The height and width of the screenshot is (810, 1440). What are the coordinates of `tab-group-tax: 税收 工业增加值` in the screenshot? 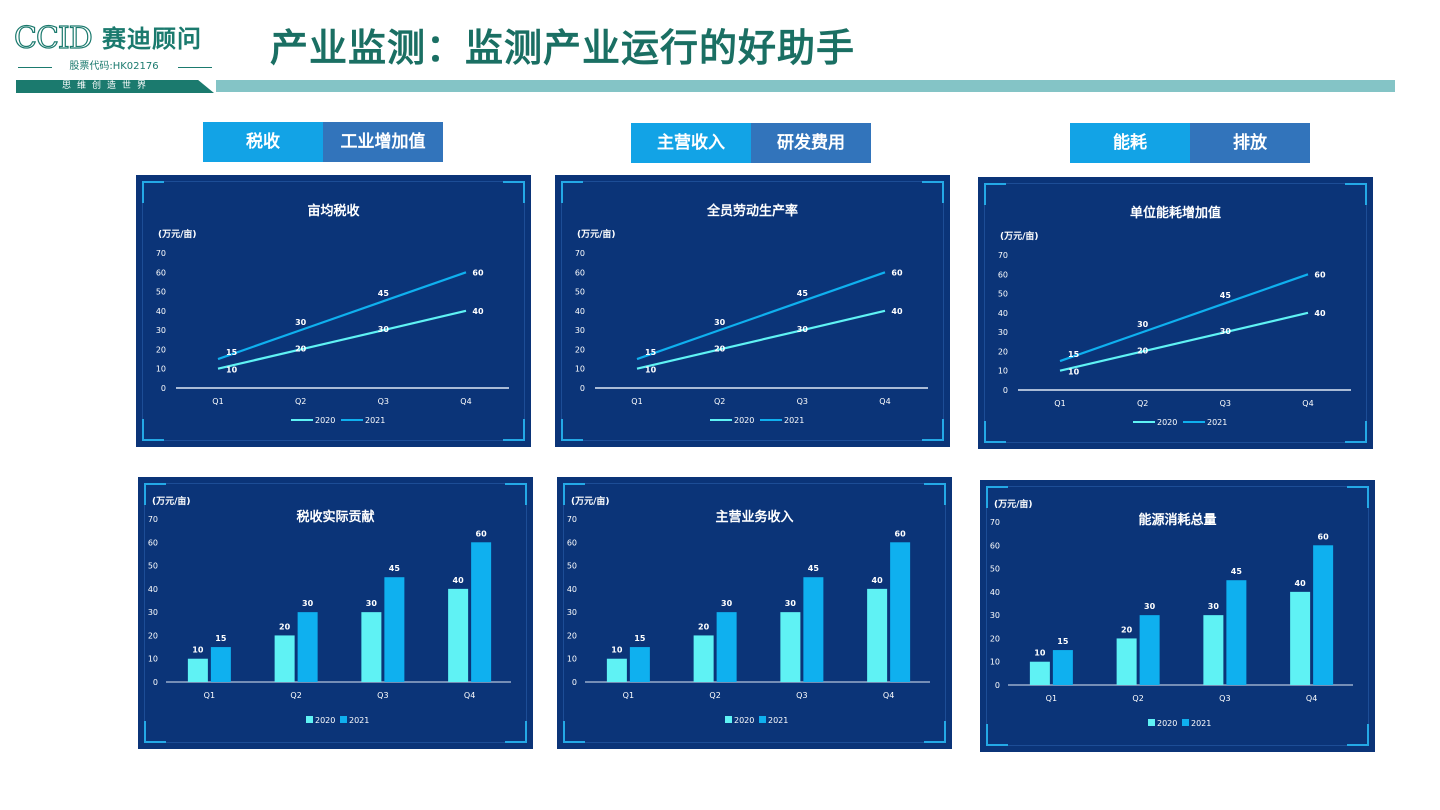 It's located at (323, 142).